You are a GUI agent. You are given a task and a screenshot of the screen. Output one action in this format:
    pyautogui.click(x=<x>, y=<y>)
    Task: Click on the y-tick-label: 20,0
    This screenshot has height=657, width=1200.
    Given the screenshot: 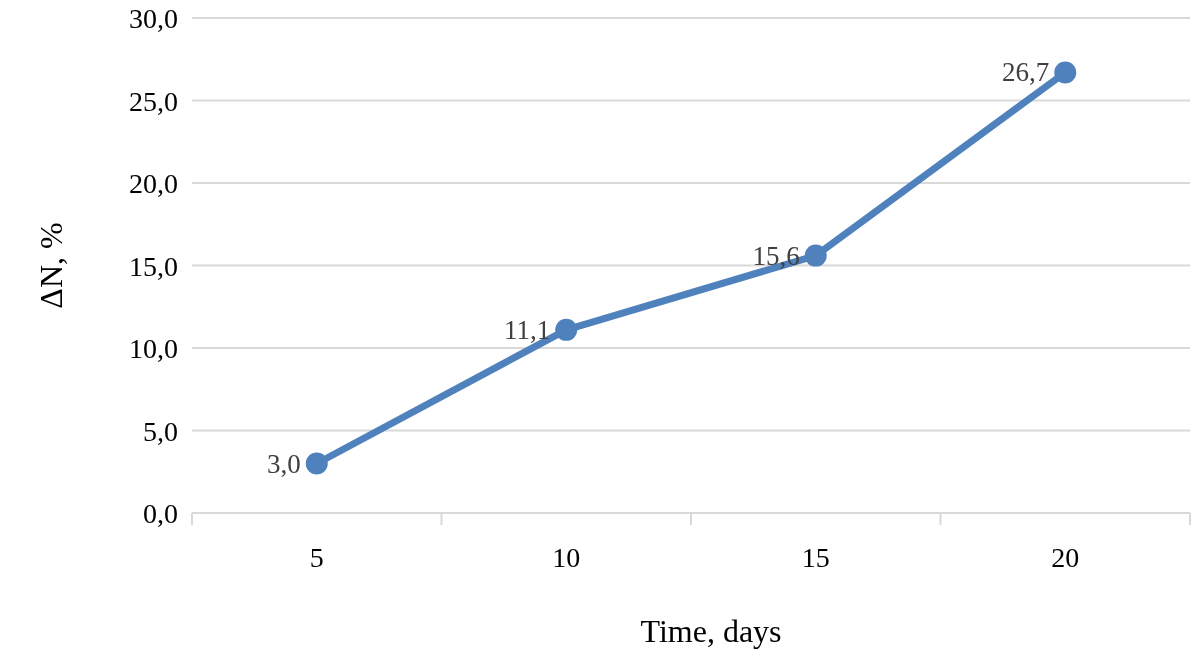 What is the action you would take?
    pyautogui.click(x=153, y=183)
    